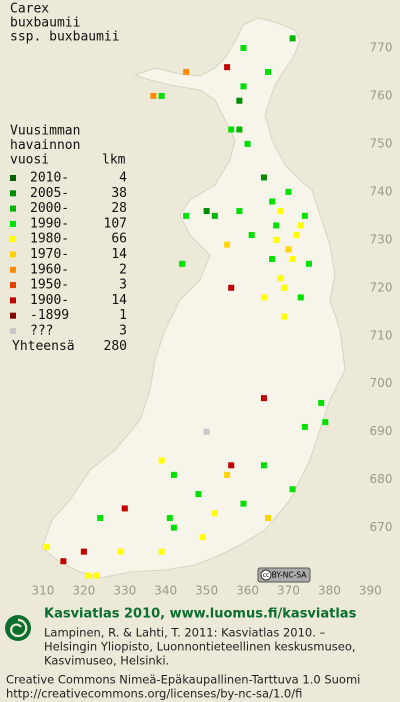 The image size is (400, 702). Describe the element at coordinates (119, 193) in the screenshot. I see `legend-count: 38` at that location.